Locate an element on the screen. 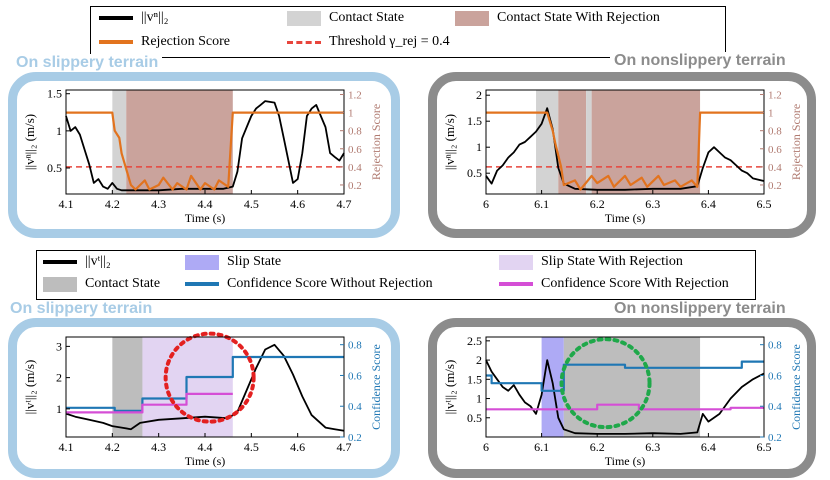 This screenshot has width=830, height=480. legend-item-vn-norm: ||vⁿ||₂ is located at coordinates (134, 18).